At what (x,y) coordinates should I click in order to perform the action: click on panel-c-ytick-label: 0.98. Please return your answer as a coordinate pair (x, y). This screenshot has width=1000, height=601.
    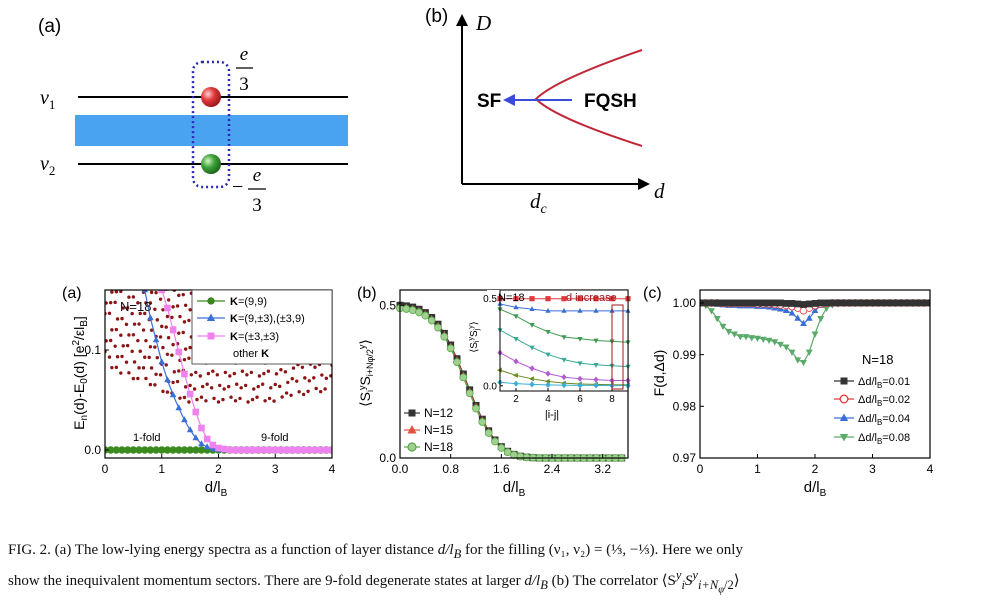
    Looking at the image, I should click on (685, 407).